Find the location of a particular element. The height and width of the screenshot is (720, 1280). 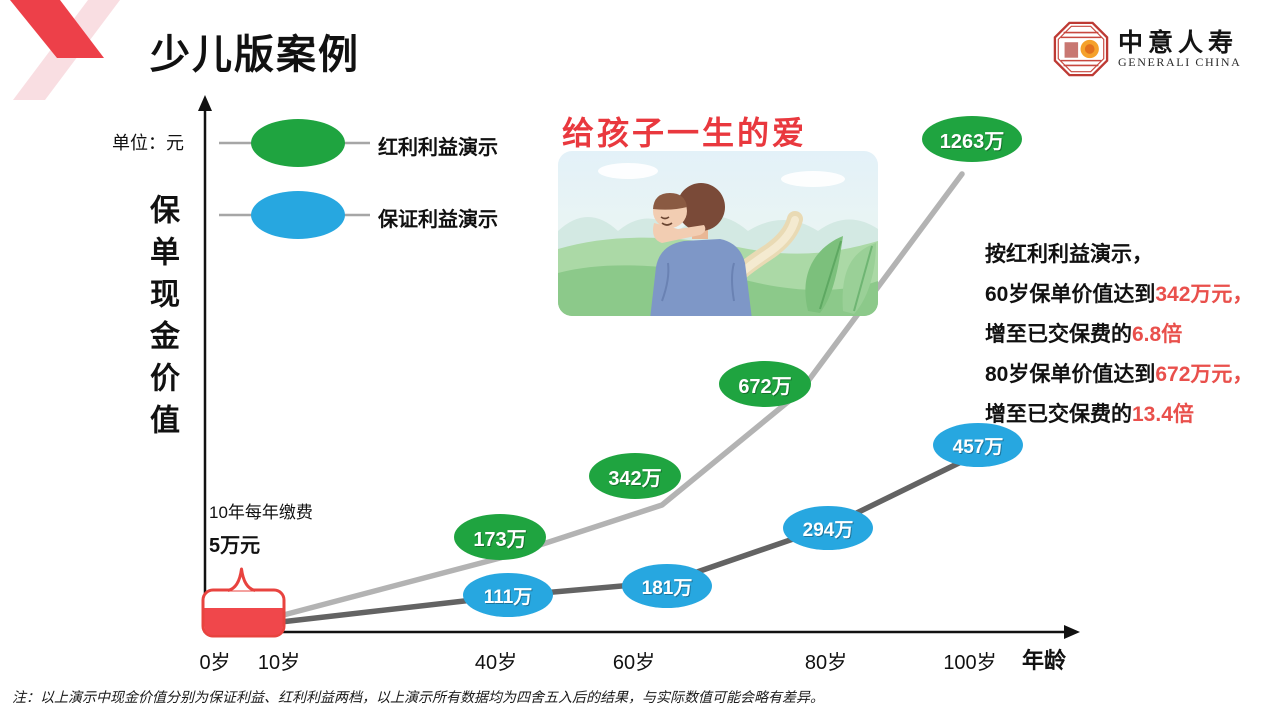

data-bubble-dividend-80: 672万 is located at coordinates (765, 384).